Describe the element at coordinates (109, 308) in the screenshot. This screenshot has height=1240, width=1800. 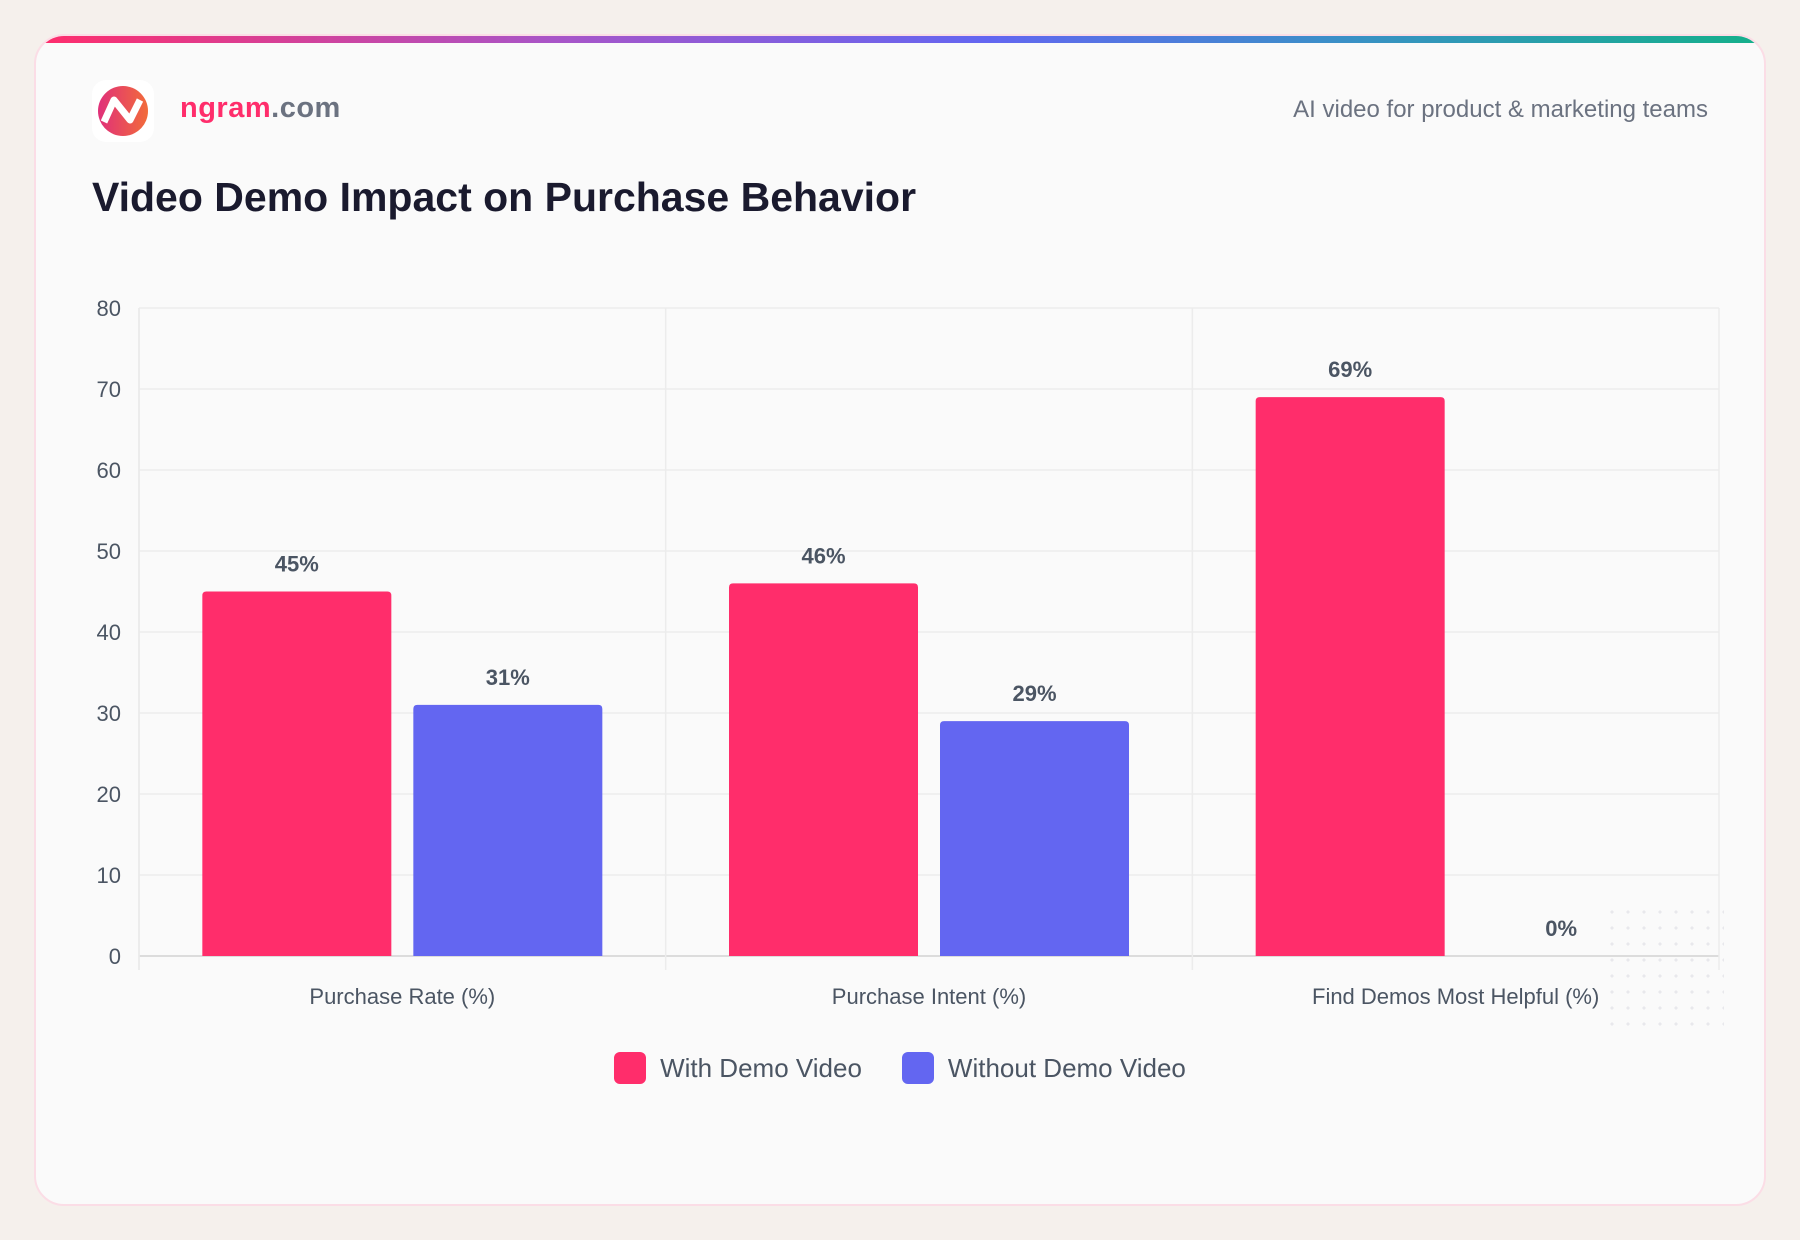
I see `y-tick-label: 80` at that location.